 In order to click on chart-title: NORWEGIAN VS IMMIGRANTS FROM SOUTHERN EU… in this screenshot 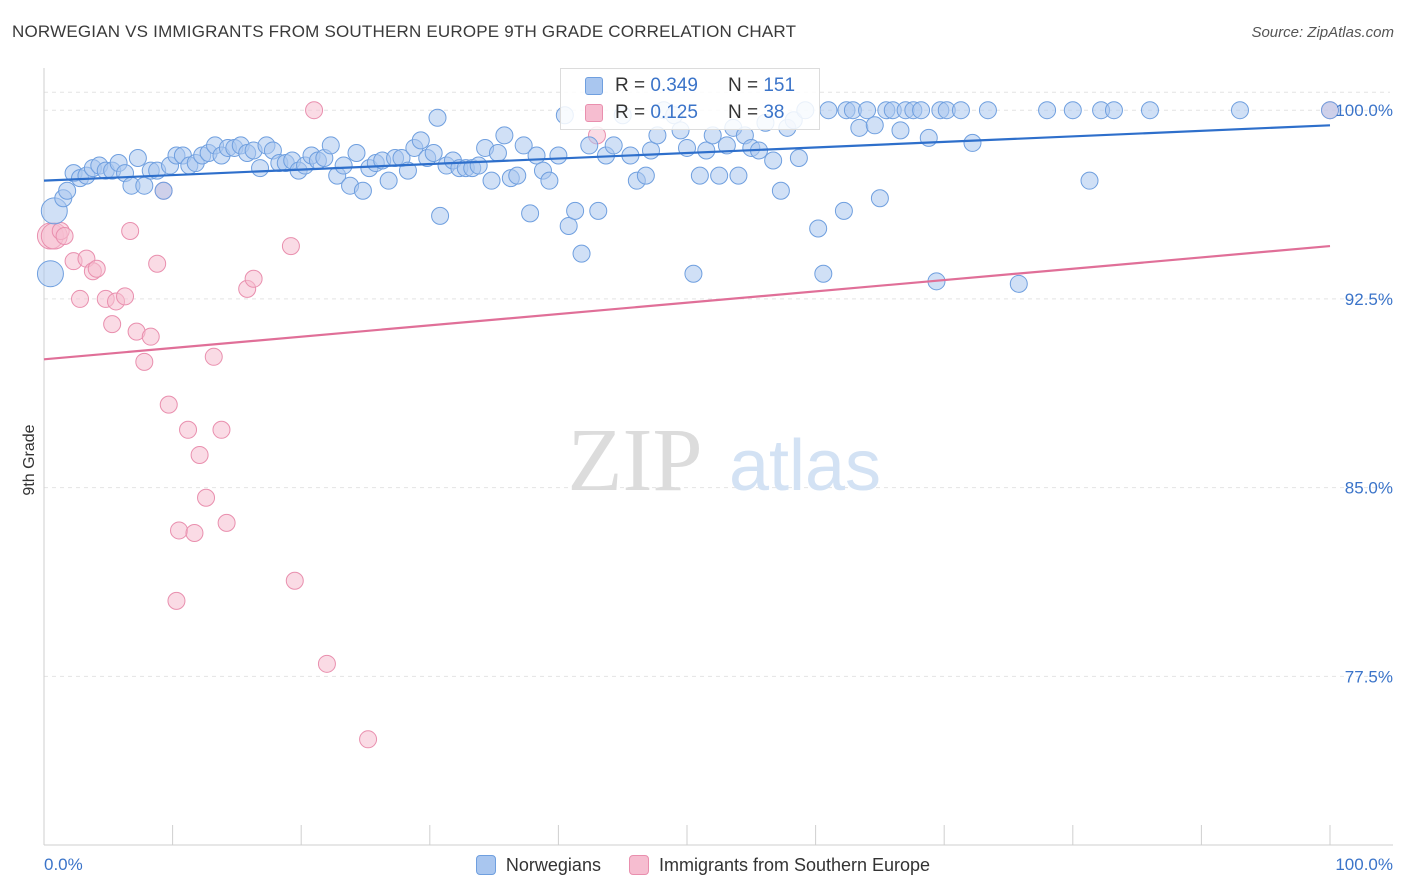, I will do `click(404, 31)`.